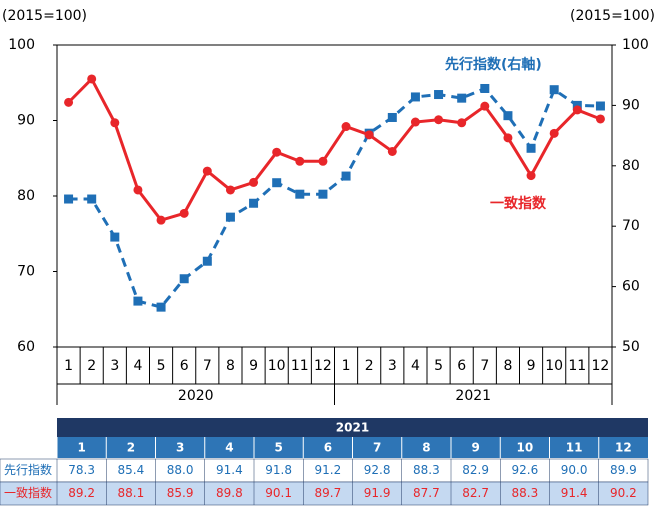 Image resolution: width=657 pixels, height=510 pixels. I want to click on x-tick-label: 2, so click(91, 366).